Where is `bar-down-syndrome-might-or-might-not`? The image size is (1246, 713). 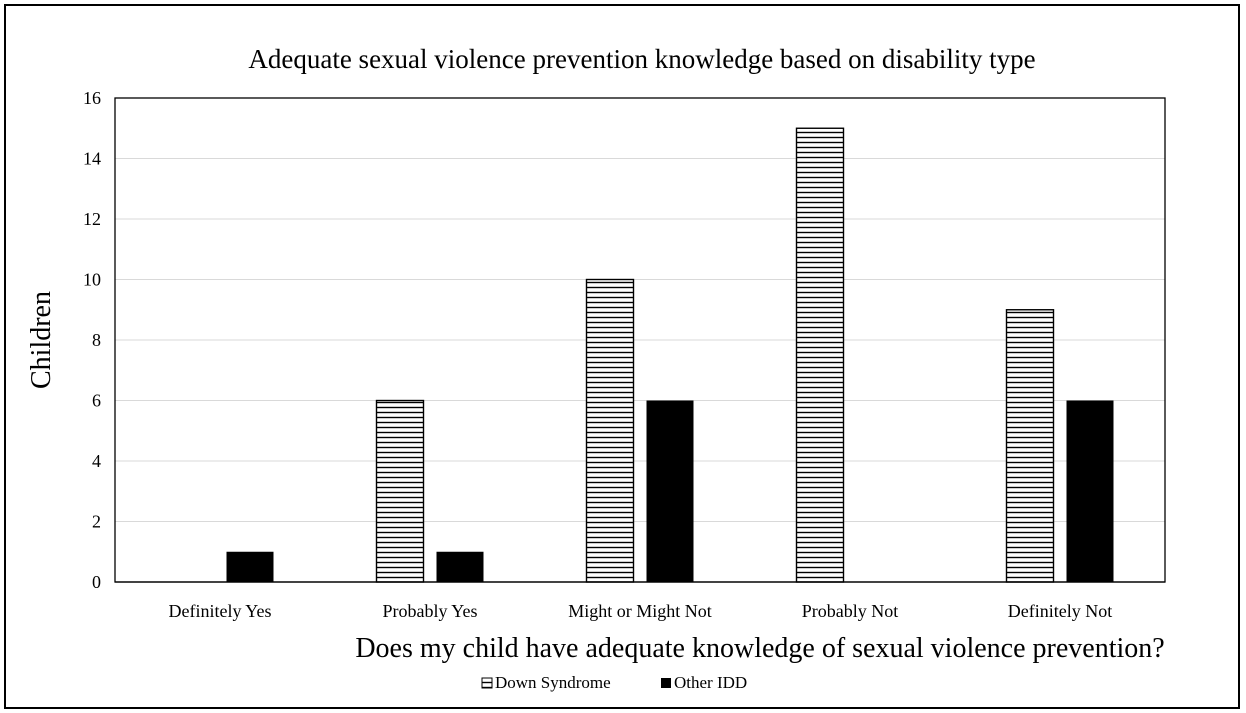
bar-down-syndrome-might-or-might-not is located at coordinates (610, 430).